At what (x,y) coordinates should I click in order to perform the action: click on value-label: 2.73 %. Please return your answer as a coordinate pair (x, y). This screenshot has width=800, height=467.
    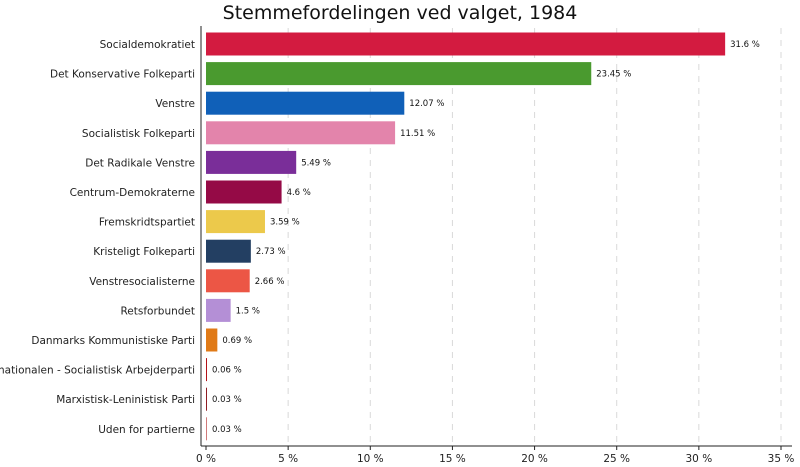
    Looking at the image, I should click on (271, 252).